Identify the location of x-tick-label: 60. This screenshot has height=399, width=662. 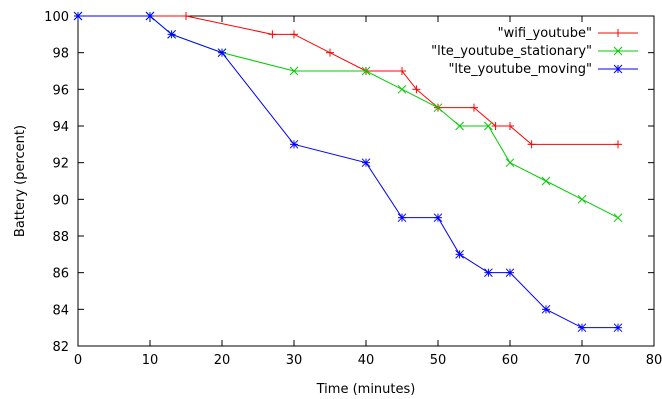
(510, 360).